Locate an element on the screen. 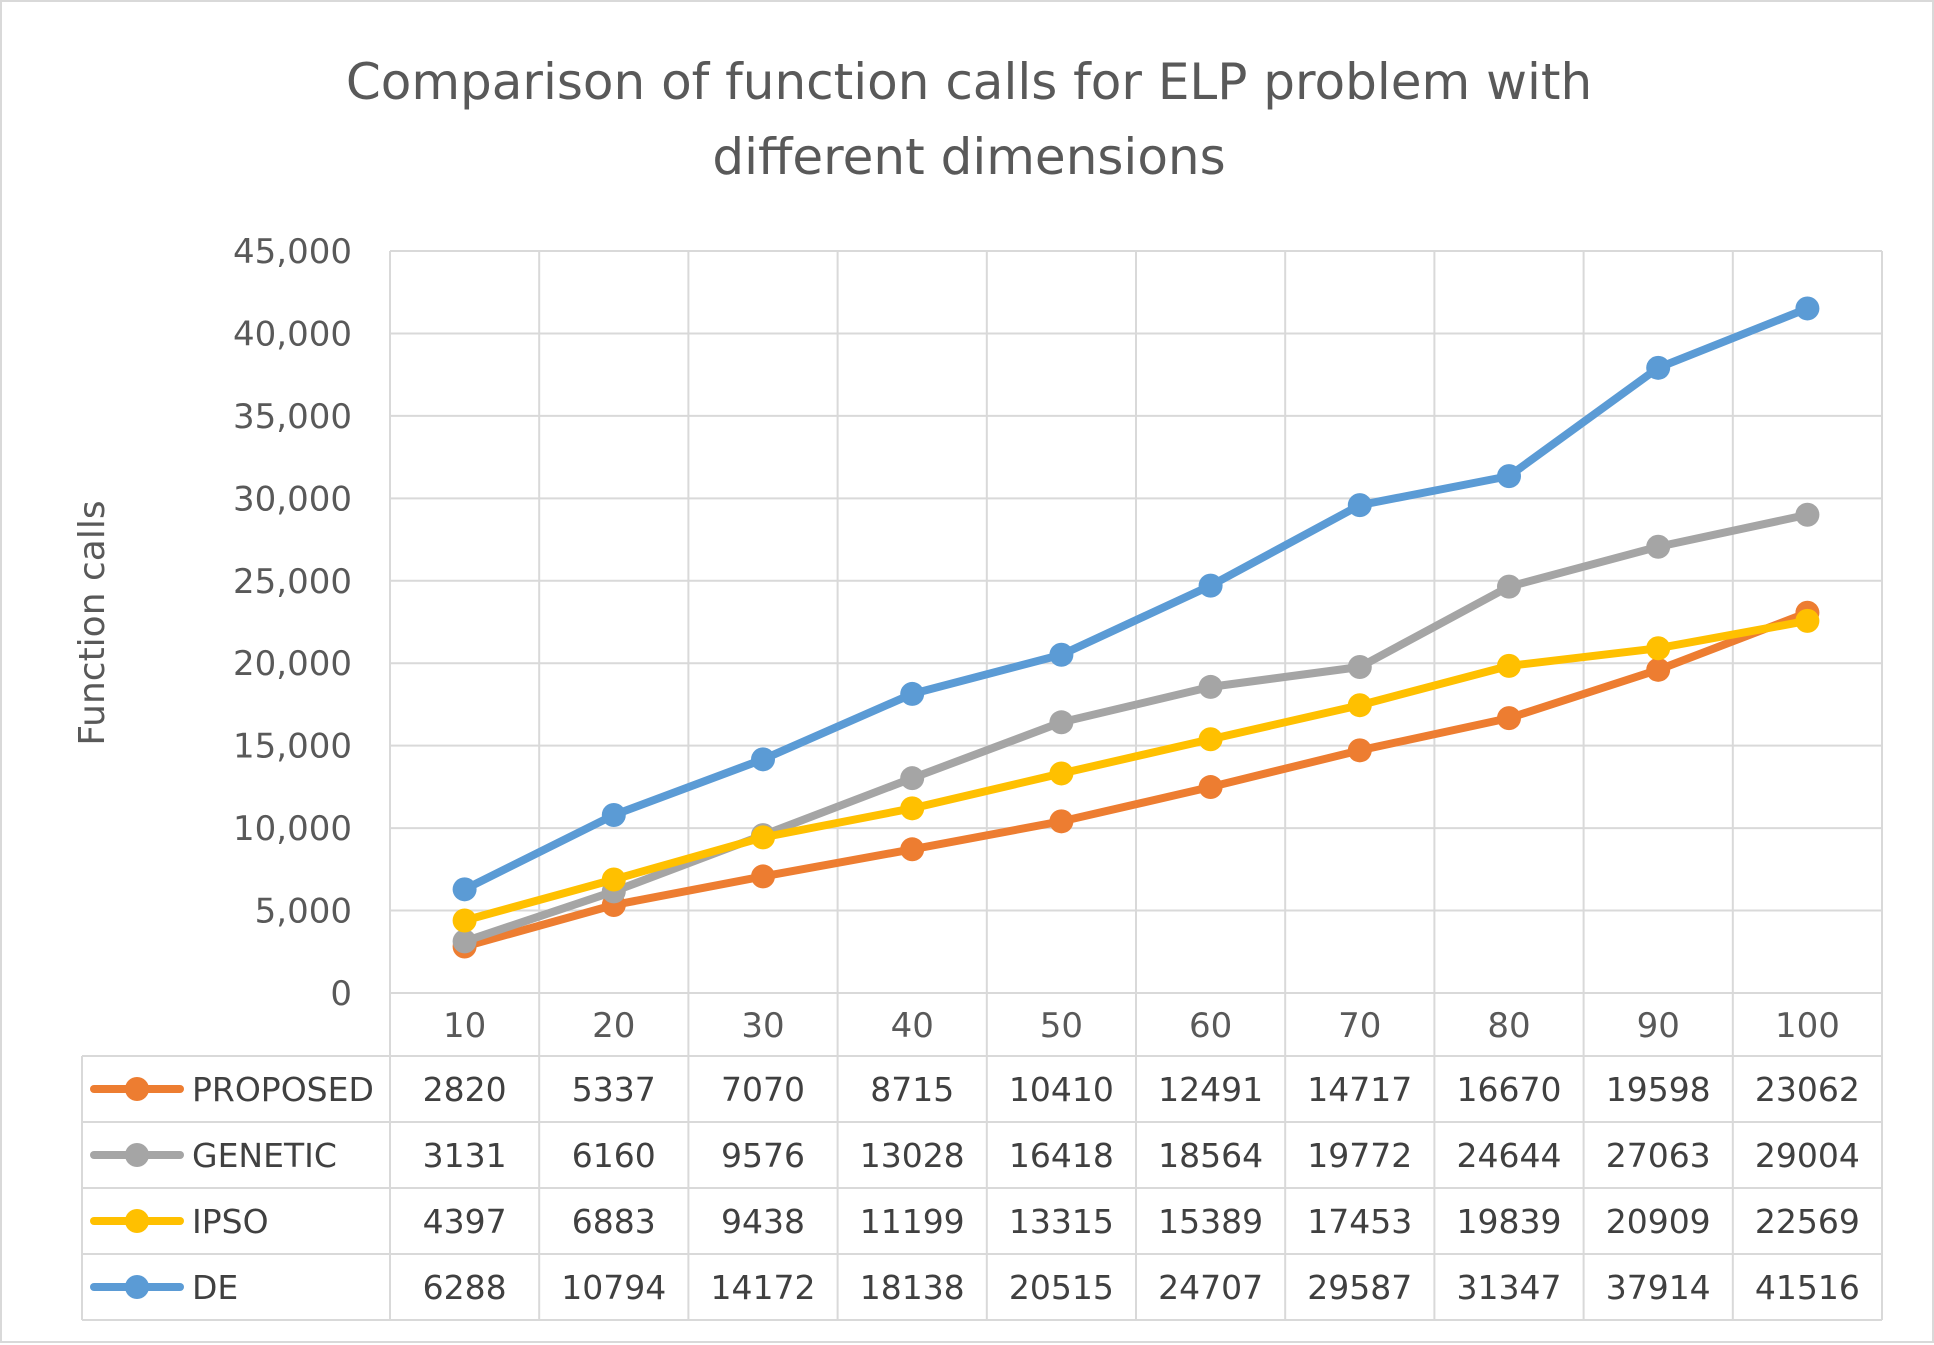 This screenshot has height=1345, width=1934. legend-label: GENETIC is located at coordinates (264, 1155).